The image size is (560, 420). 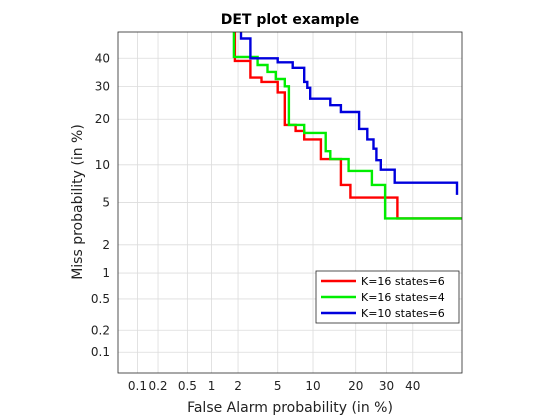 I want to click on x-tick-label: 30, so click(x=386, y=386).